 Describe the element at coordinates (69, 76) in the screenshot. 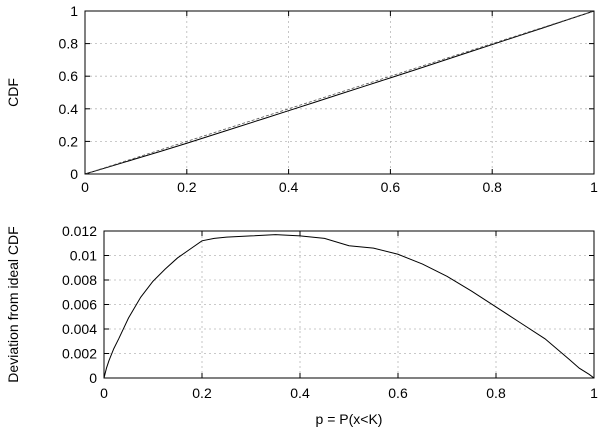

I see `y-tick-label: 0.6` at that location.